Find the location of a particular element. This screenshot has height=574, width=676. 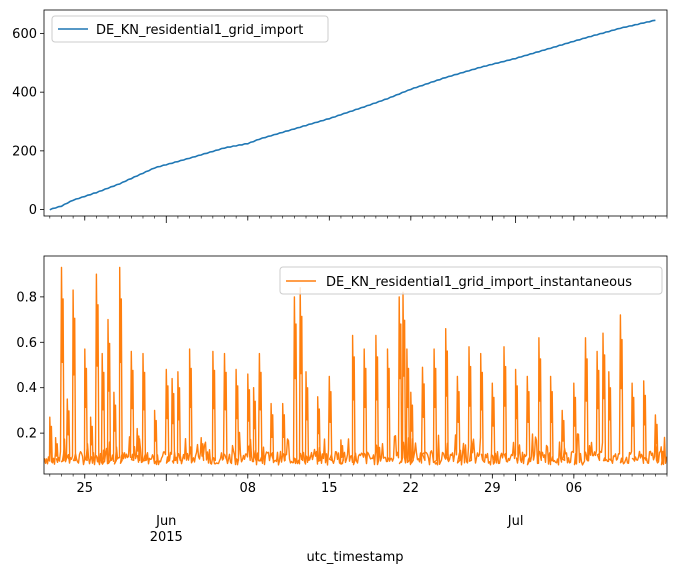

bottom-xtick-label: 06 is located at coordinates (574, 488).